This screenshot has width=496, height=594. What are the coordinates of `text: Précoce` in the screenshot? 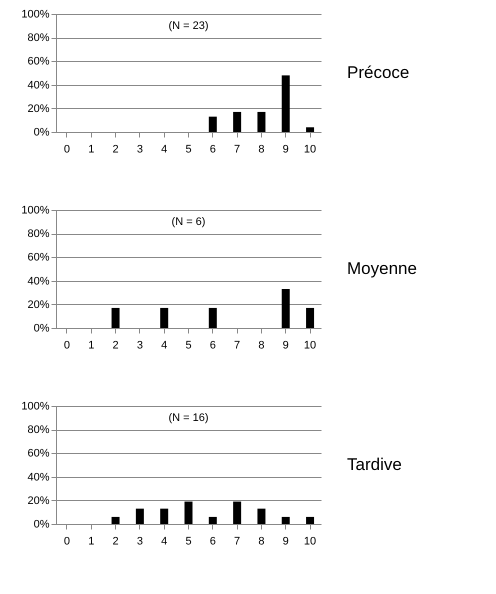 It's located at (378, 72).